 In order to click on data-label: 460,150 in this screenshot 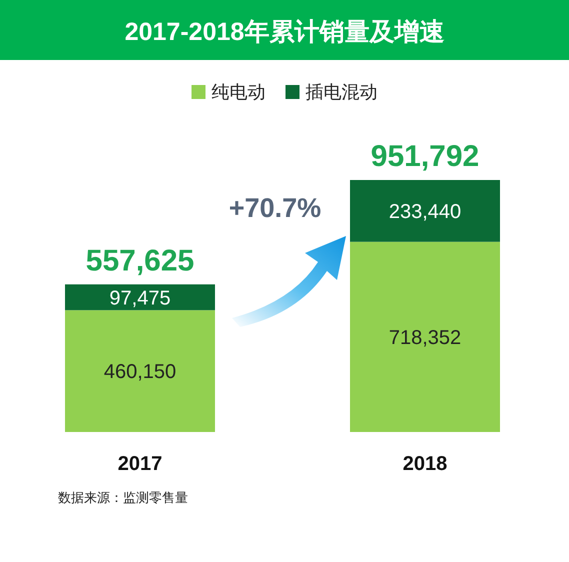, I will do `click(140, 372)`.